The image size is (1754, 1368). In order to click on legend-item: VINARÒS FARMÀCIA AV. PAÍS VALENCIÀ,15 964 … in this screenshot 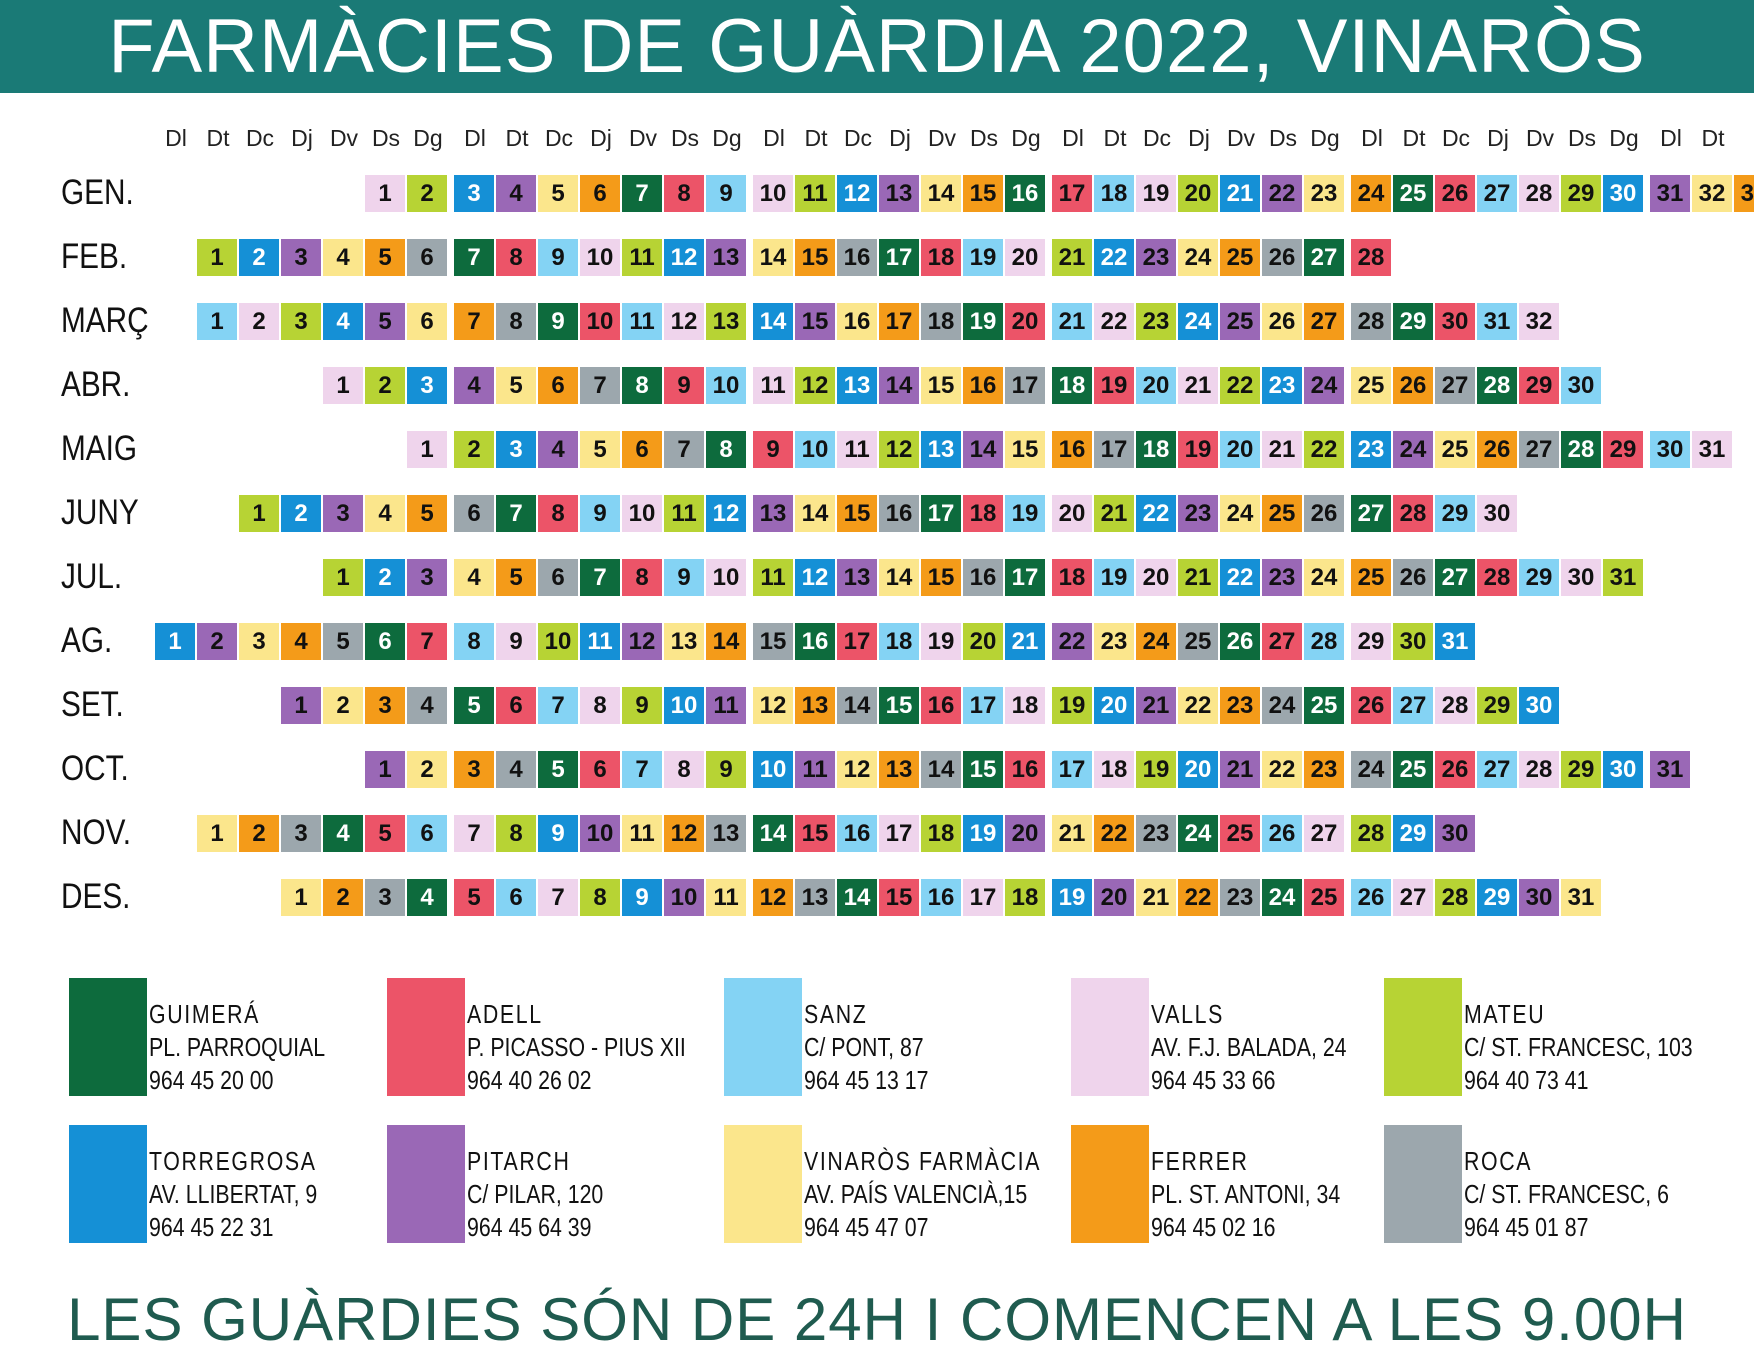, I will do `click(881, 1186)`.